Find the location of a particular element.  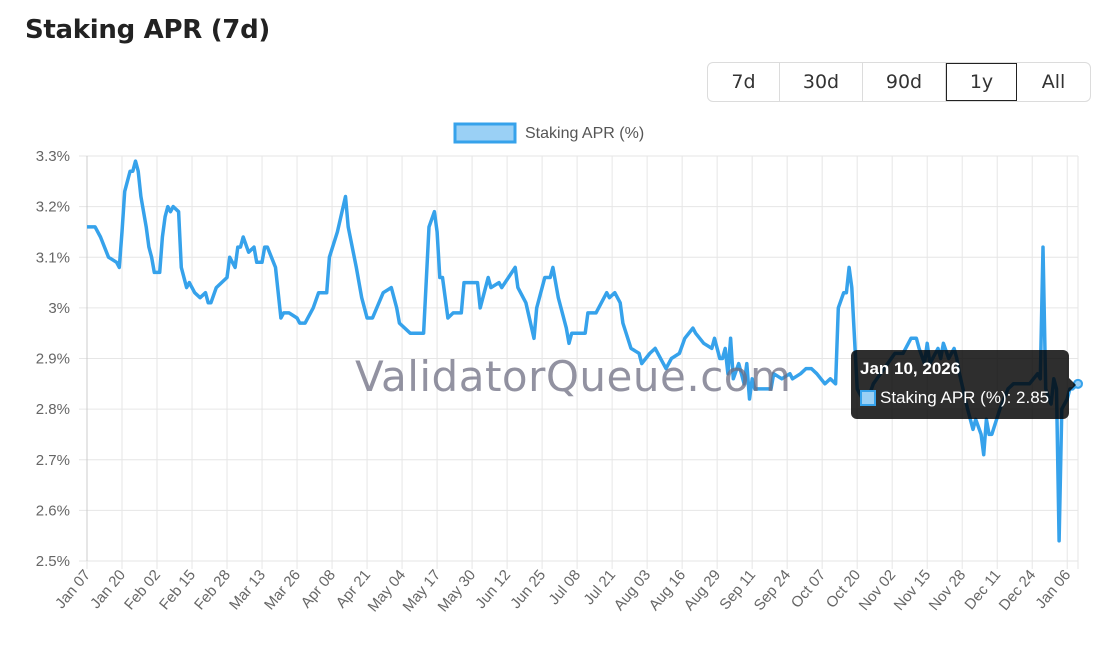

x-tick-label: Mar 13 is located at coordinates (247, 590).